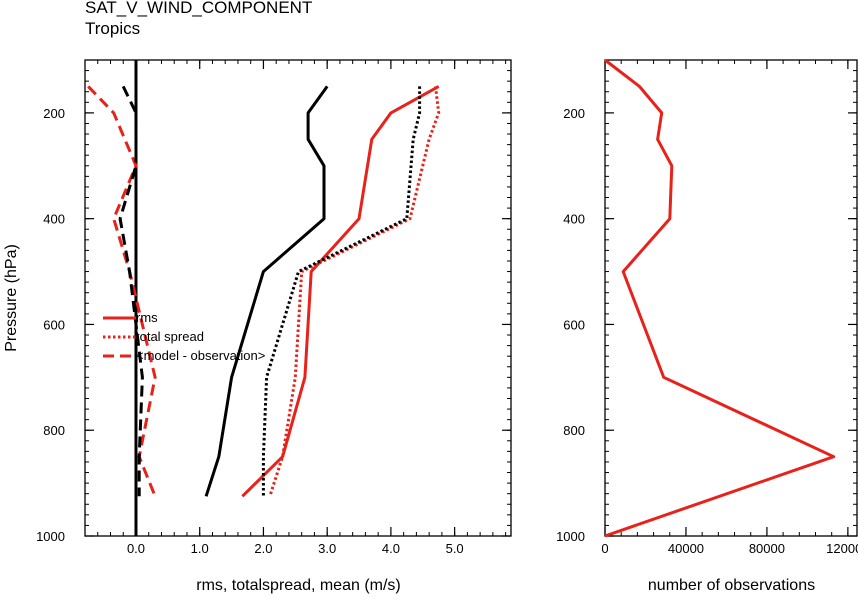  Describe the element at coordinates (263, 548) in the screenshot. I see `x-tick-label: 2.0` at that location.